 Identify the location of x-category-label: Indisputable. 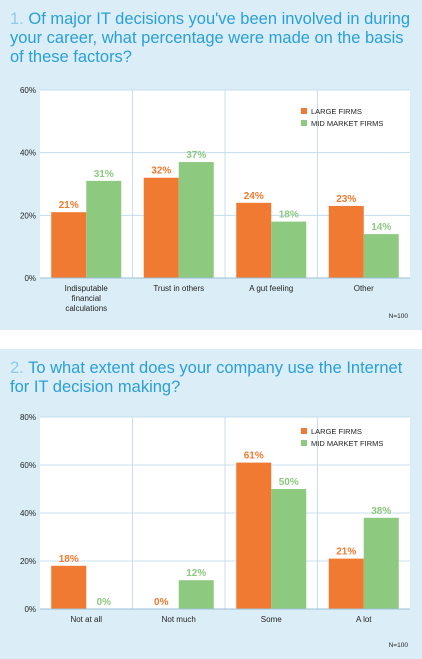
(87, 288).